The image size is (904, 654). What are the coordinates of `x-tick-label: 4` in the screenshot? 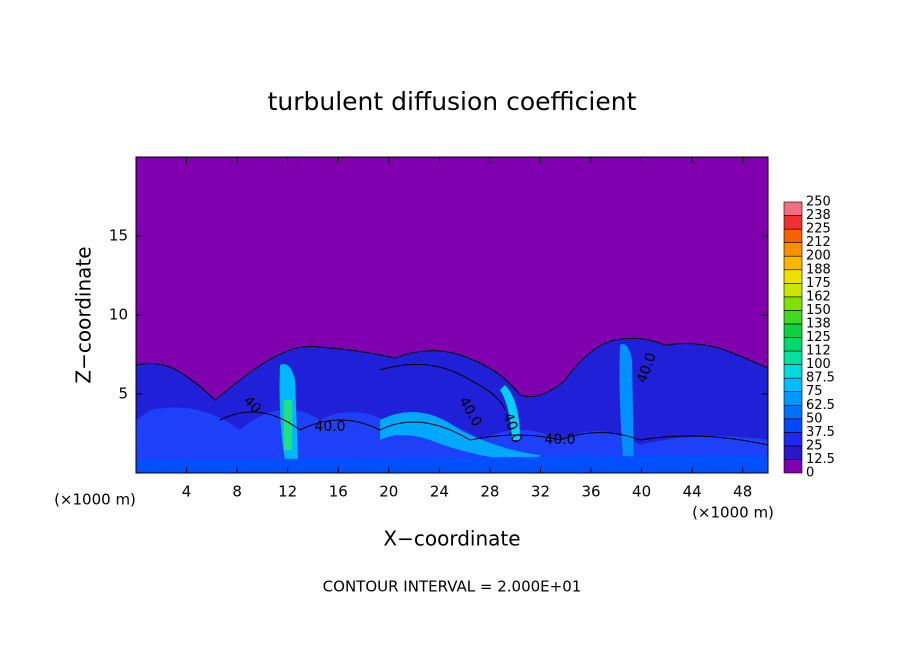 It's located at (187, 492).